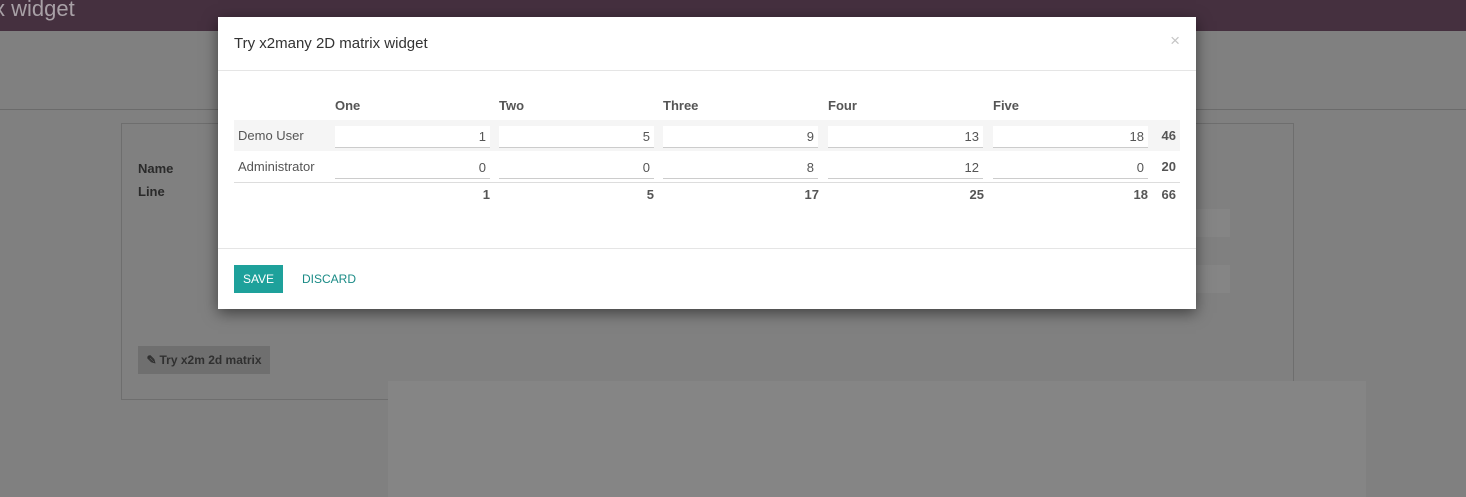  I want to click on line-label: Line, so click(151, 191).